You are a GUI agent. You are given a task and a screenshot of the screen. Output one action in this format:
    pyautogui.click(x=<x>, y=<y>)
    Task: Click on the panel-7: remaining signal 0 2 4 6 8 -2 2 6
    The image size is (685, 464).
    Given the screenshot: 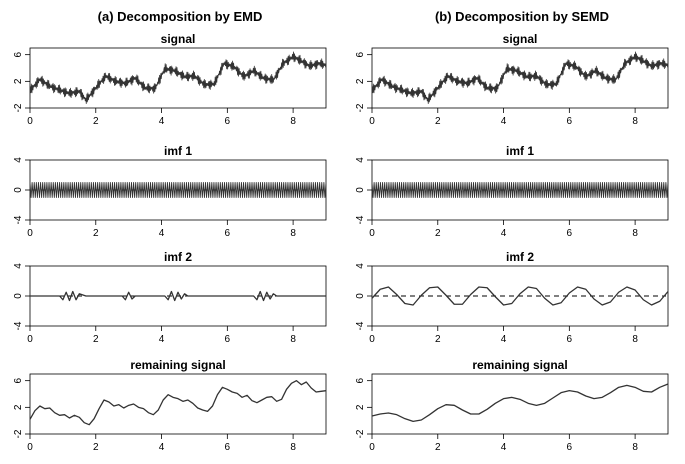 What is the action you would take?
    pyautogui.click(x=170, y=405)
    